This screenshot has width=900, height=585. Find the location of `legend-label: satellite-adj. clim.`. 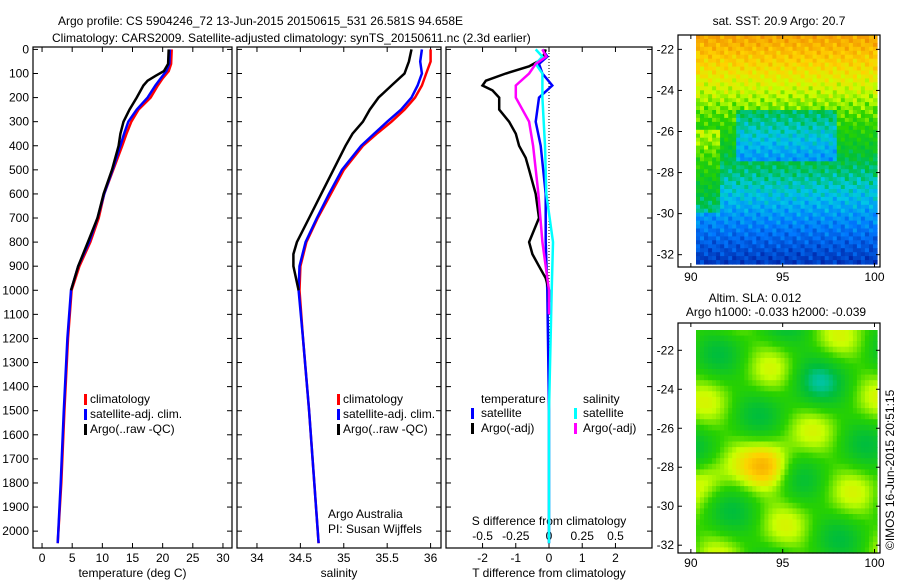

legend-label: satellite-adj. clim. is located at coordinates (389, 414).